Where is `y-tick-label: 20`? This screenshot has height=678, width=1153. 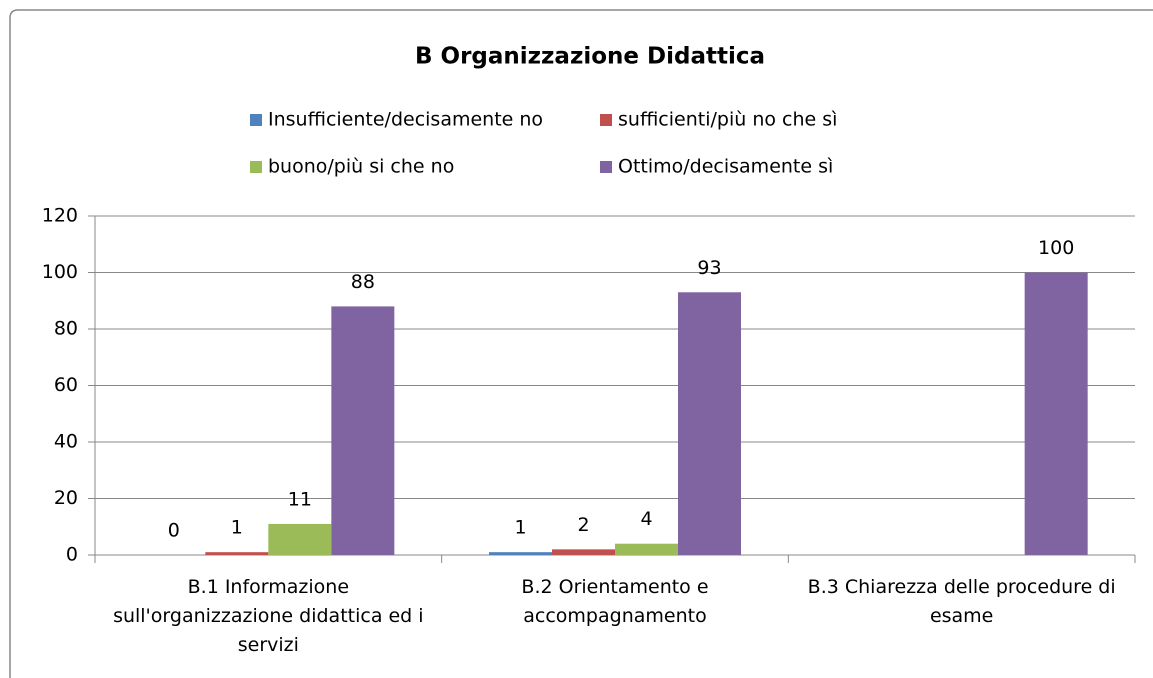 y-tick-label: 20 is located at coordinates (66, 498).